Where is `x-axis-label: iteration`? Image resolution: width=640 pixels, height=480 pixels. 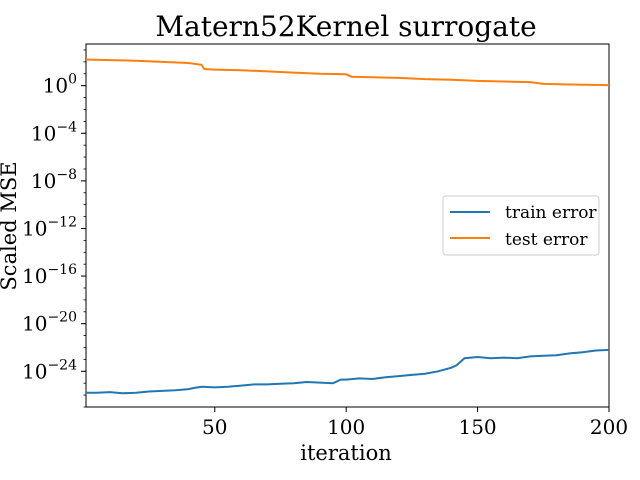 x-axis-label: iteration is located at coordinates (345, 453).